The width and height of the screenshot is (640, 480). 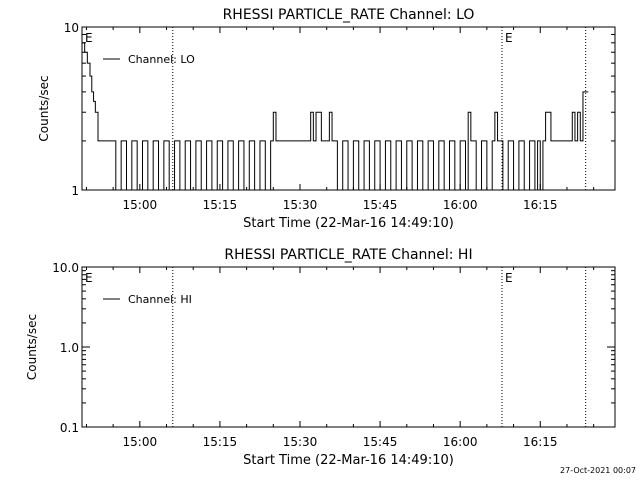 What do you see at coordinates (69, 428) in the screenshot?
I see `y-tick-label: 0.1` at bounding box center [69, 428].